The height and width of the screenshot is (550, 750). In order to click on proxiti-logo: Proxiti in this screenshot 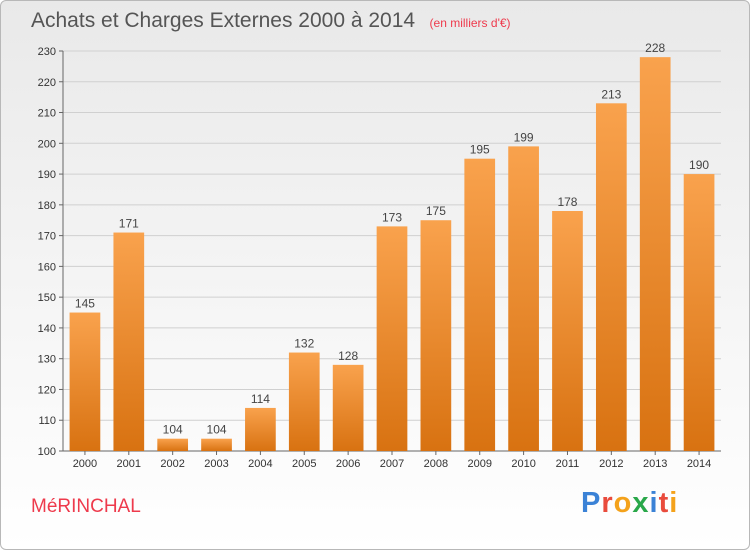, I will do `click(629, 503)`.